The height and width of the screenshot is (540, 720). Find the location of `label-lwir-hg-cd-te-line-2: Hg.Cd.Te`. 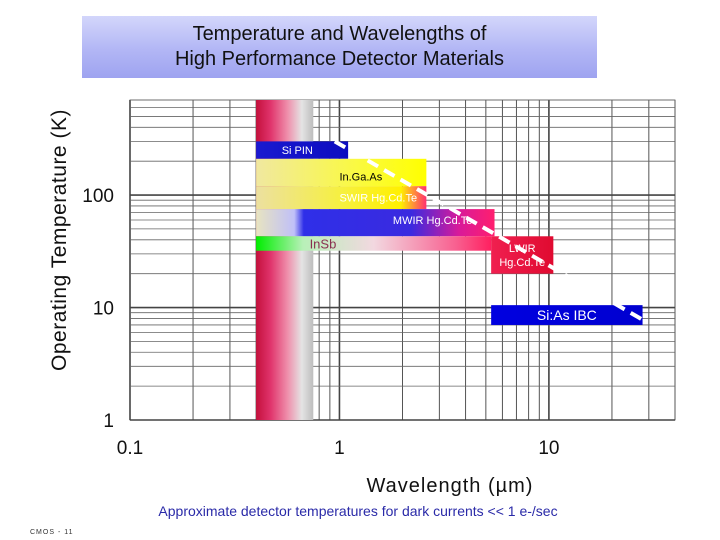

label-lwir-hg-cd-te-line-2: Hg.Cd.Te is located at coordinates (522, 263).